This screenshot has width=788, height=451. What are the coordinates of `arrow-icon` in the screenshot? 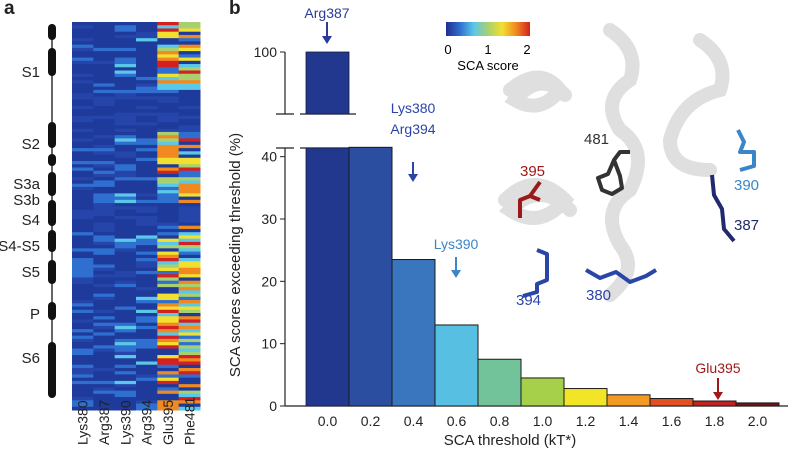 It's located at (456, 274).